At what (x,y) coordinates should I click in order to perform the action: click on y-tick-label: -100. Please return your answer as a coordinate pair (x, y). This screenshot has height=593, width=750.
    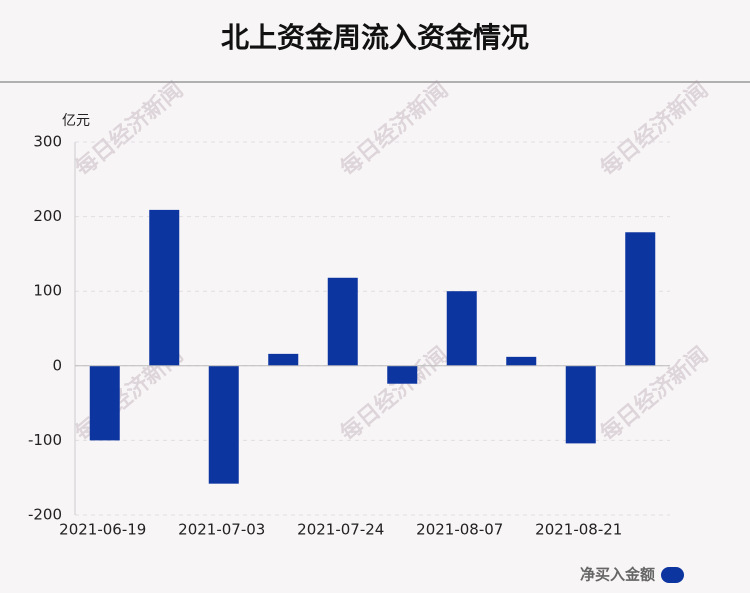
    Looking at the image, I should click on (45, 440).